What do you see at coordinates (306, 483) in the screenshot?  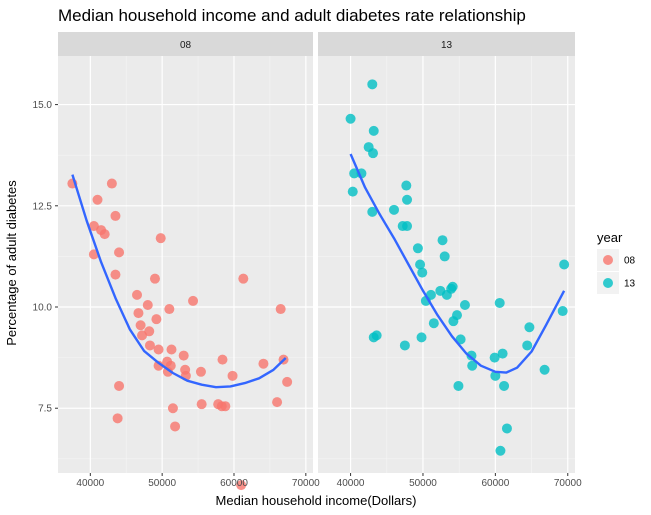 I see `x-tick-label: 70000` at bounding box center [306, 483].